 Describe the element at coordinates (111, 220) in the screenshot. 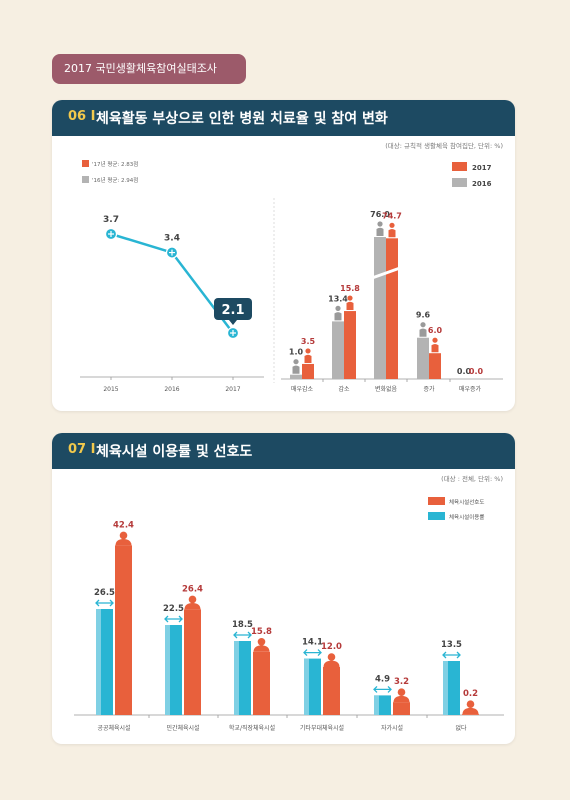

I see `injury-rate-value-label: 3.7` at that location.